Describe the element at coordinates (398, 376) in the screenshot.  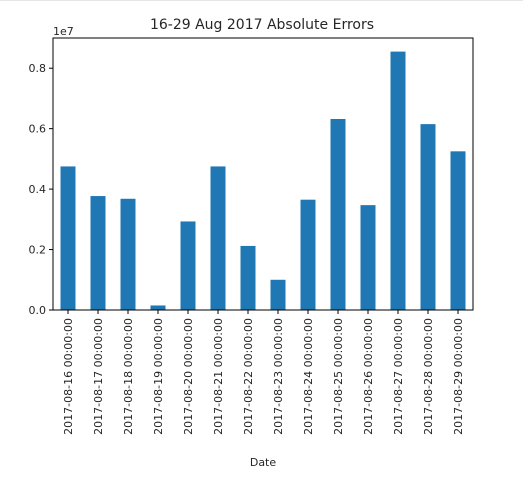
I see `x-tick-label: 2017-08-27 00:00:00` at that location.